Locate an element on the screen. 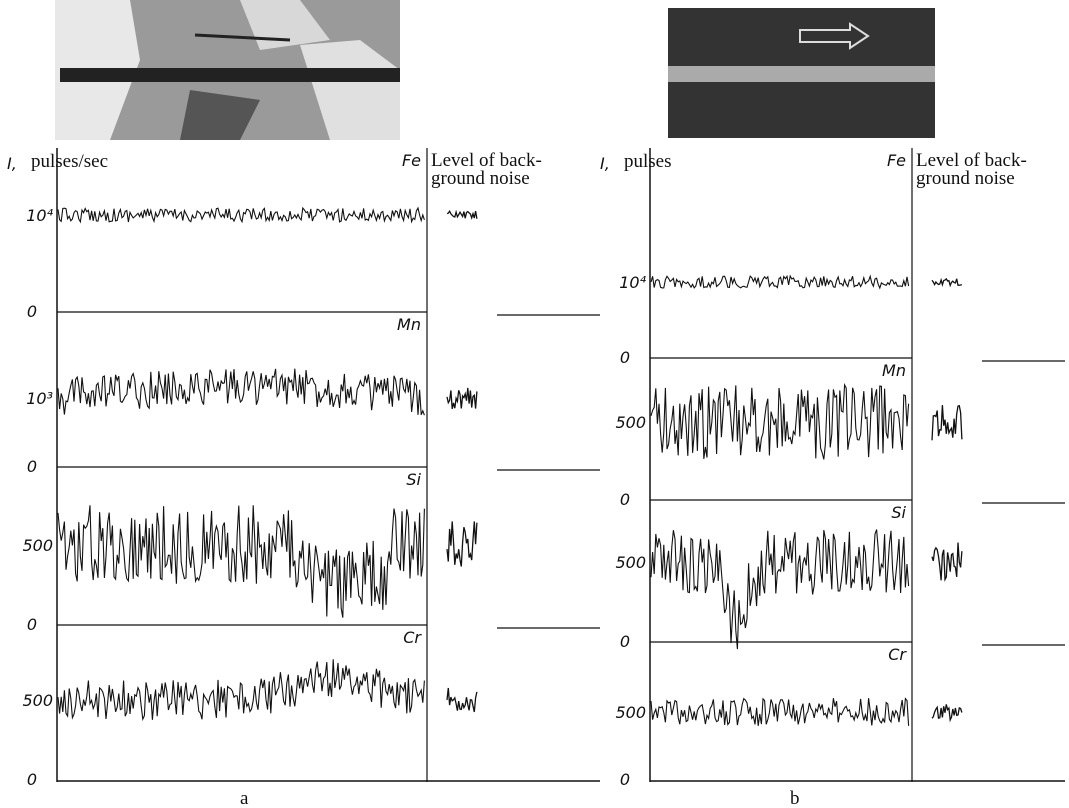 The height and width of the screenshot is (808, 1069). y-unit: pulses/sec is located at coordinates (69, 161).